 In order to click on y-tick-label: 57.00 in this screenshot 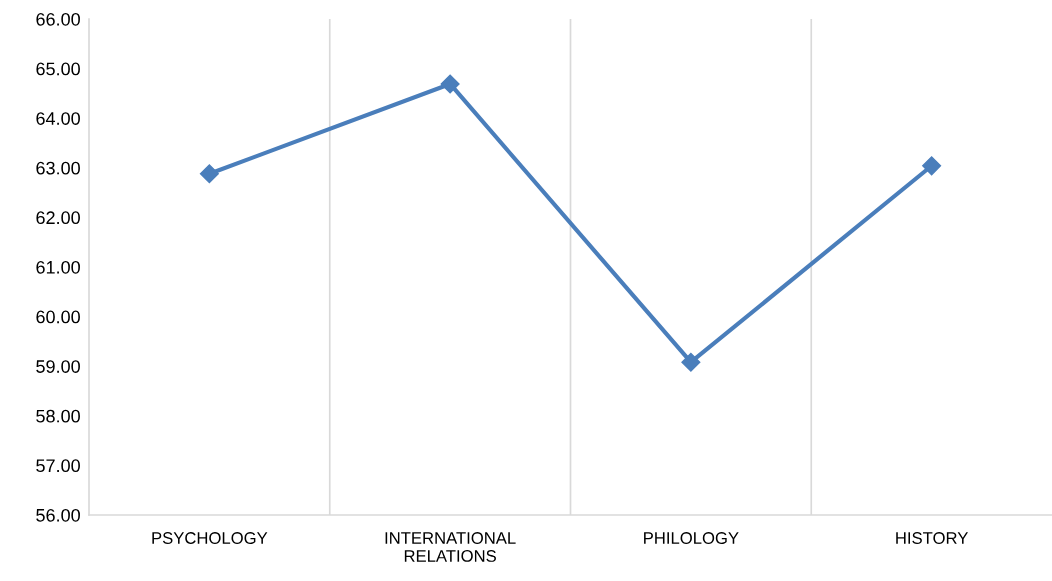, I will do `click(58, 466)`.